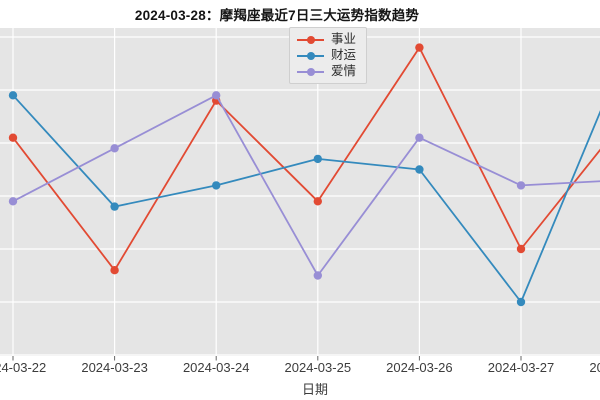 Image resolution: width=600 pixels, height=400 pixels. I want to click on legend-label-career: 事业, so click(344, 39).